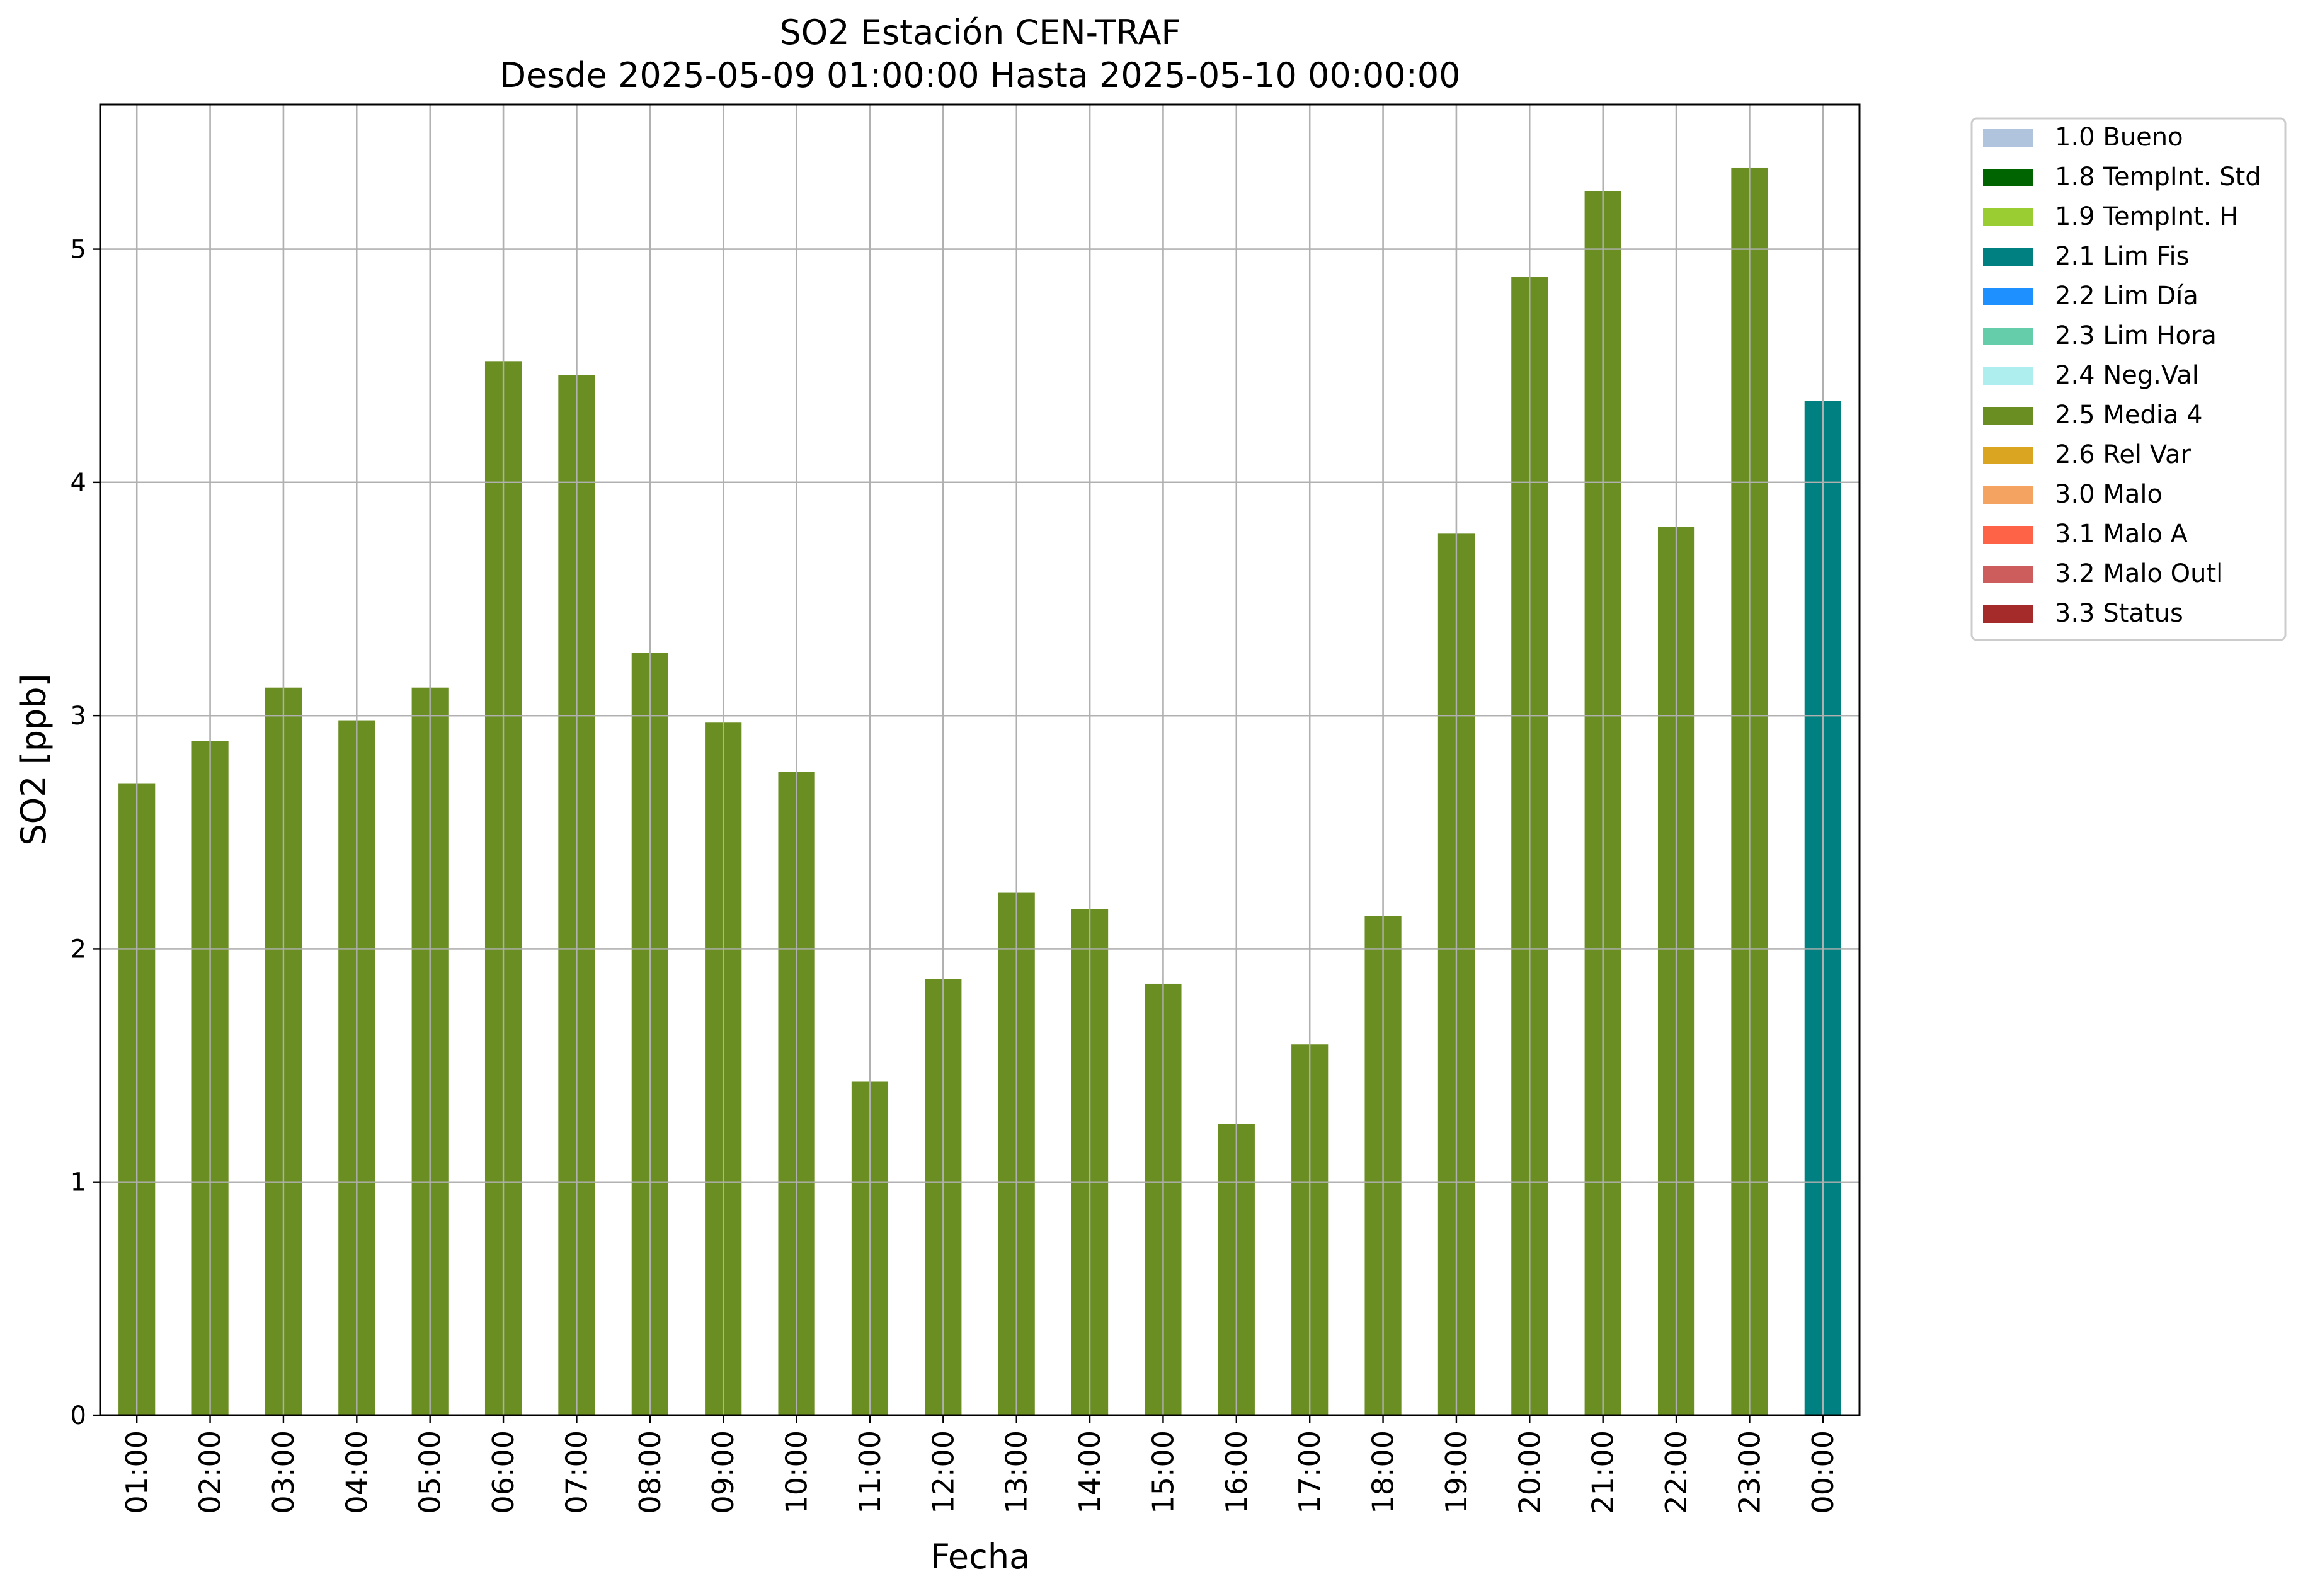 This screenshot has width=2303, height=1596. I want to click on chart-title: SO2 Estación CEN-TRAF, so click(980, 32).